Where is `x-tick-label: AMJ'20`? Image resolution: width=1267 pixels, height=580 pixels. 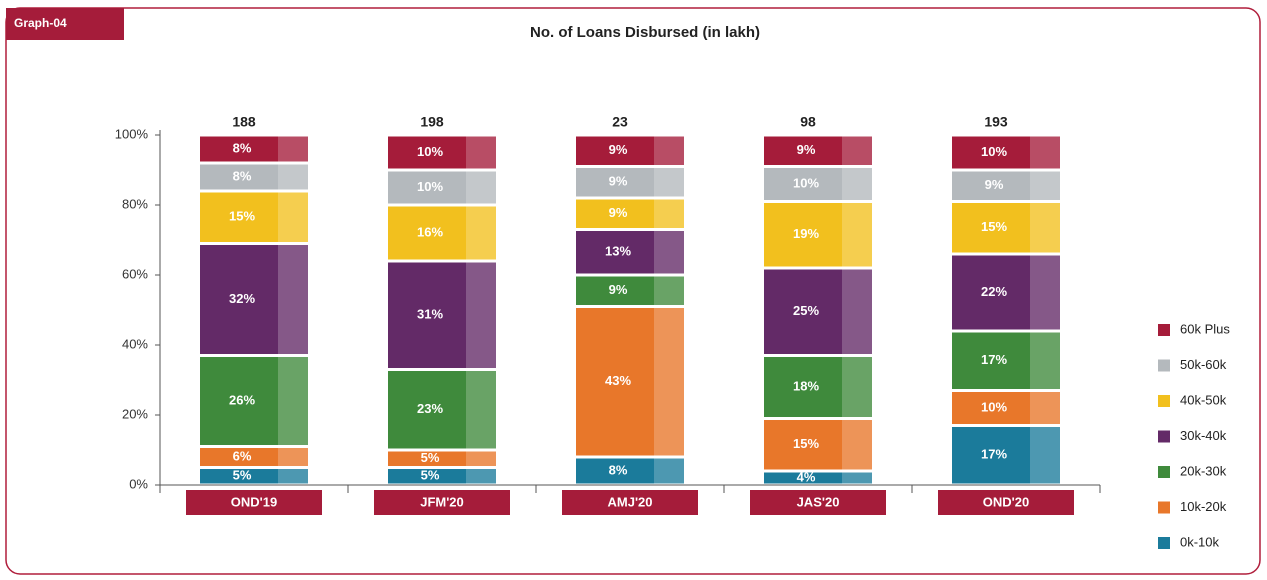 x-tick-label: AMJ'20 is located at coordinates (630, 501).